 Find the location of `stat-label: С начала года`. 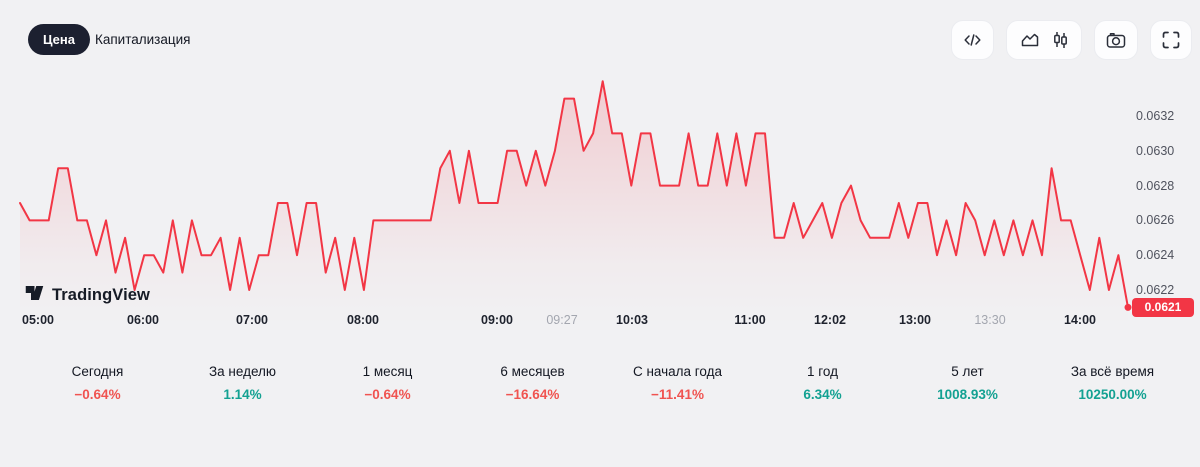

stat-label: С начала года is located at coordinates (677, 371).